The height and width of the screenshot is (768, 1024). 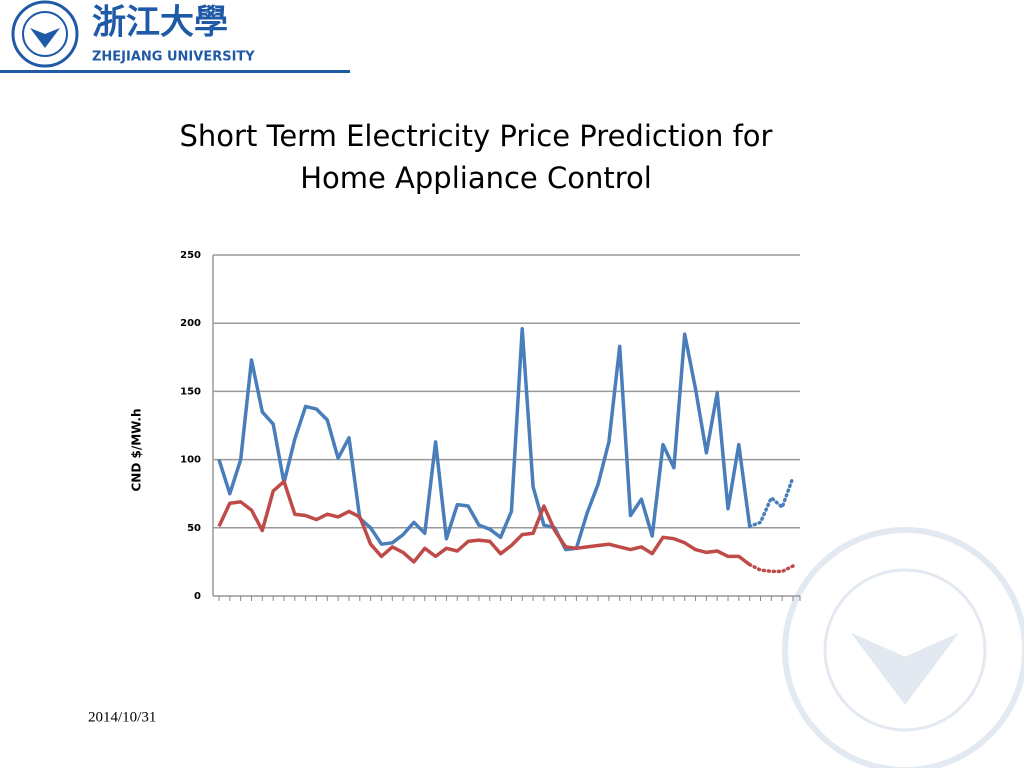 I want to click on y-tick-label: 0, so click(x=197, y=596).